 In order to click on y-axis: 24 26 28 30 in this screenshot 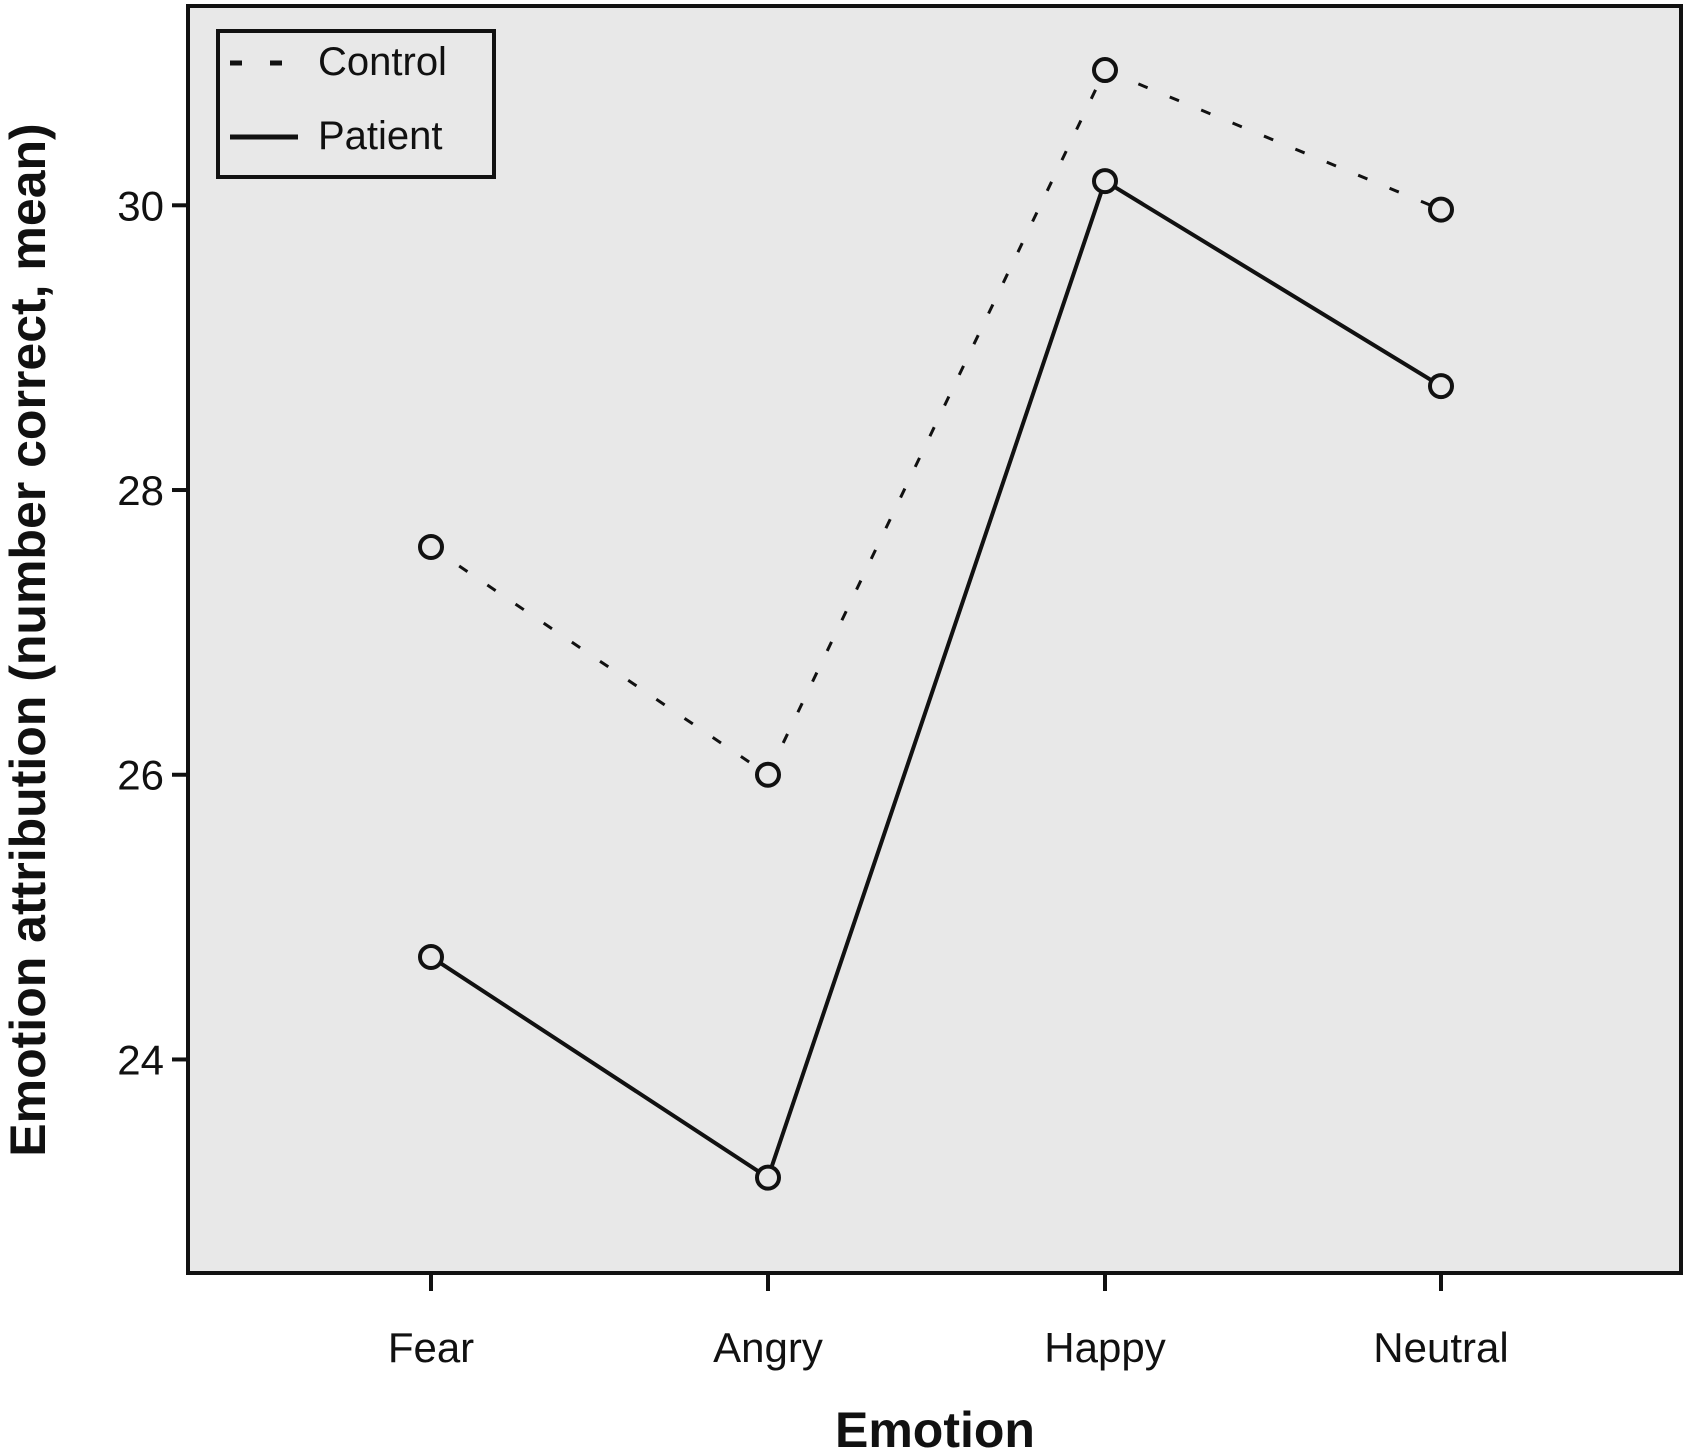, I will do `click(152, 632)`.